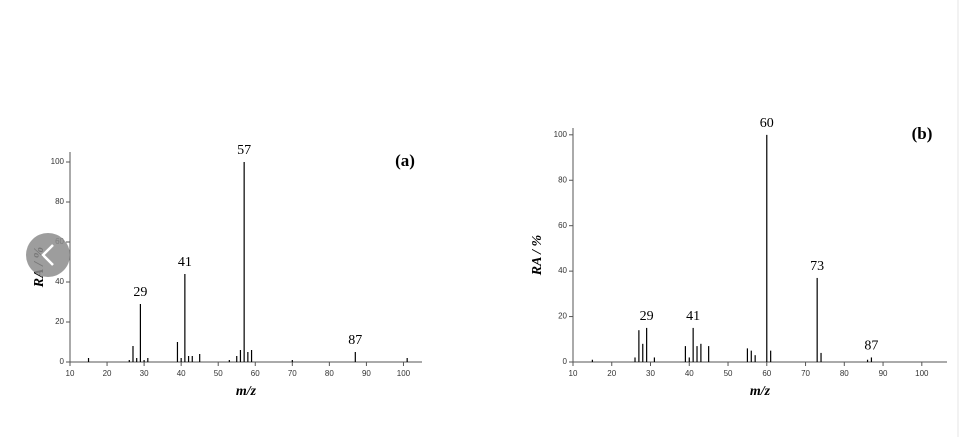 This screenshot has height=437, width=963. I want to click on nav-button, so click(48, 255).